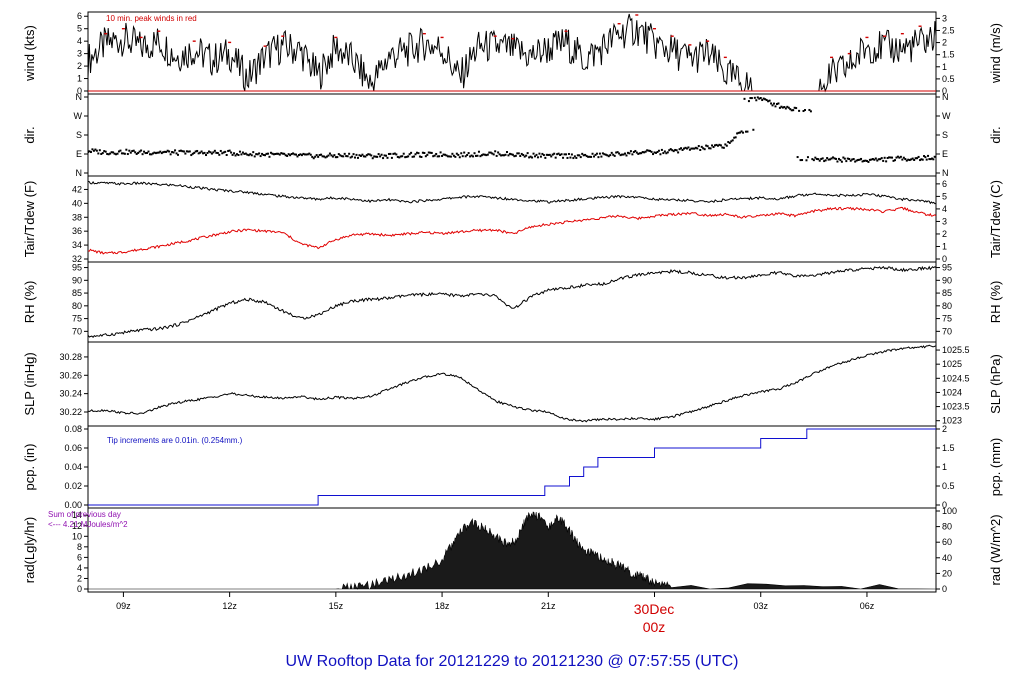 The image size is (1024, 700). What do you see at coordinates (77, 217) in the screenshot?
I see `left-tick-label-temp: 38` at bounding box center [77, 217].